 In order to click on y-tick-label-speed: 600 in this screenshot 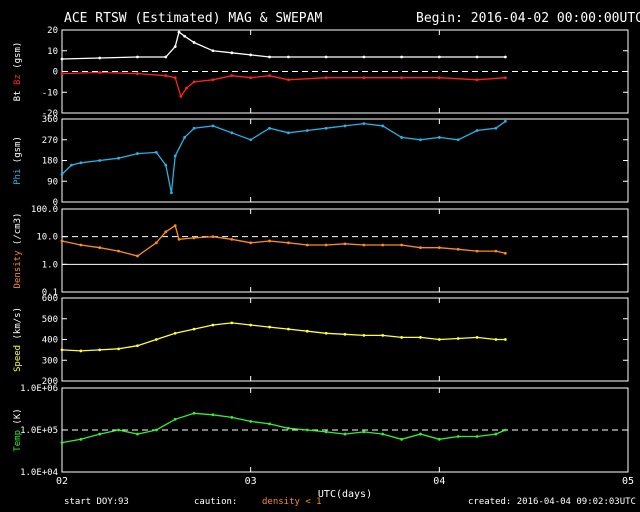, I will do `click(50, 299)`.